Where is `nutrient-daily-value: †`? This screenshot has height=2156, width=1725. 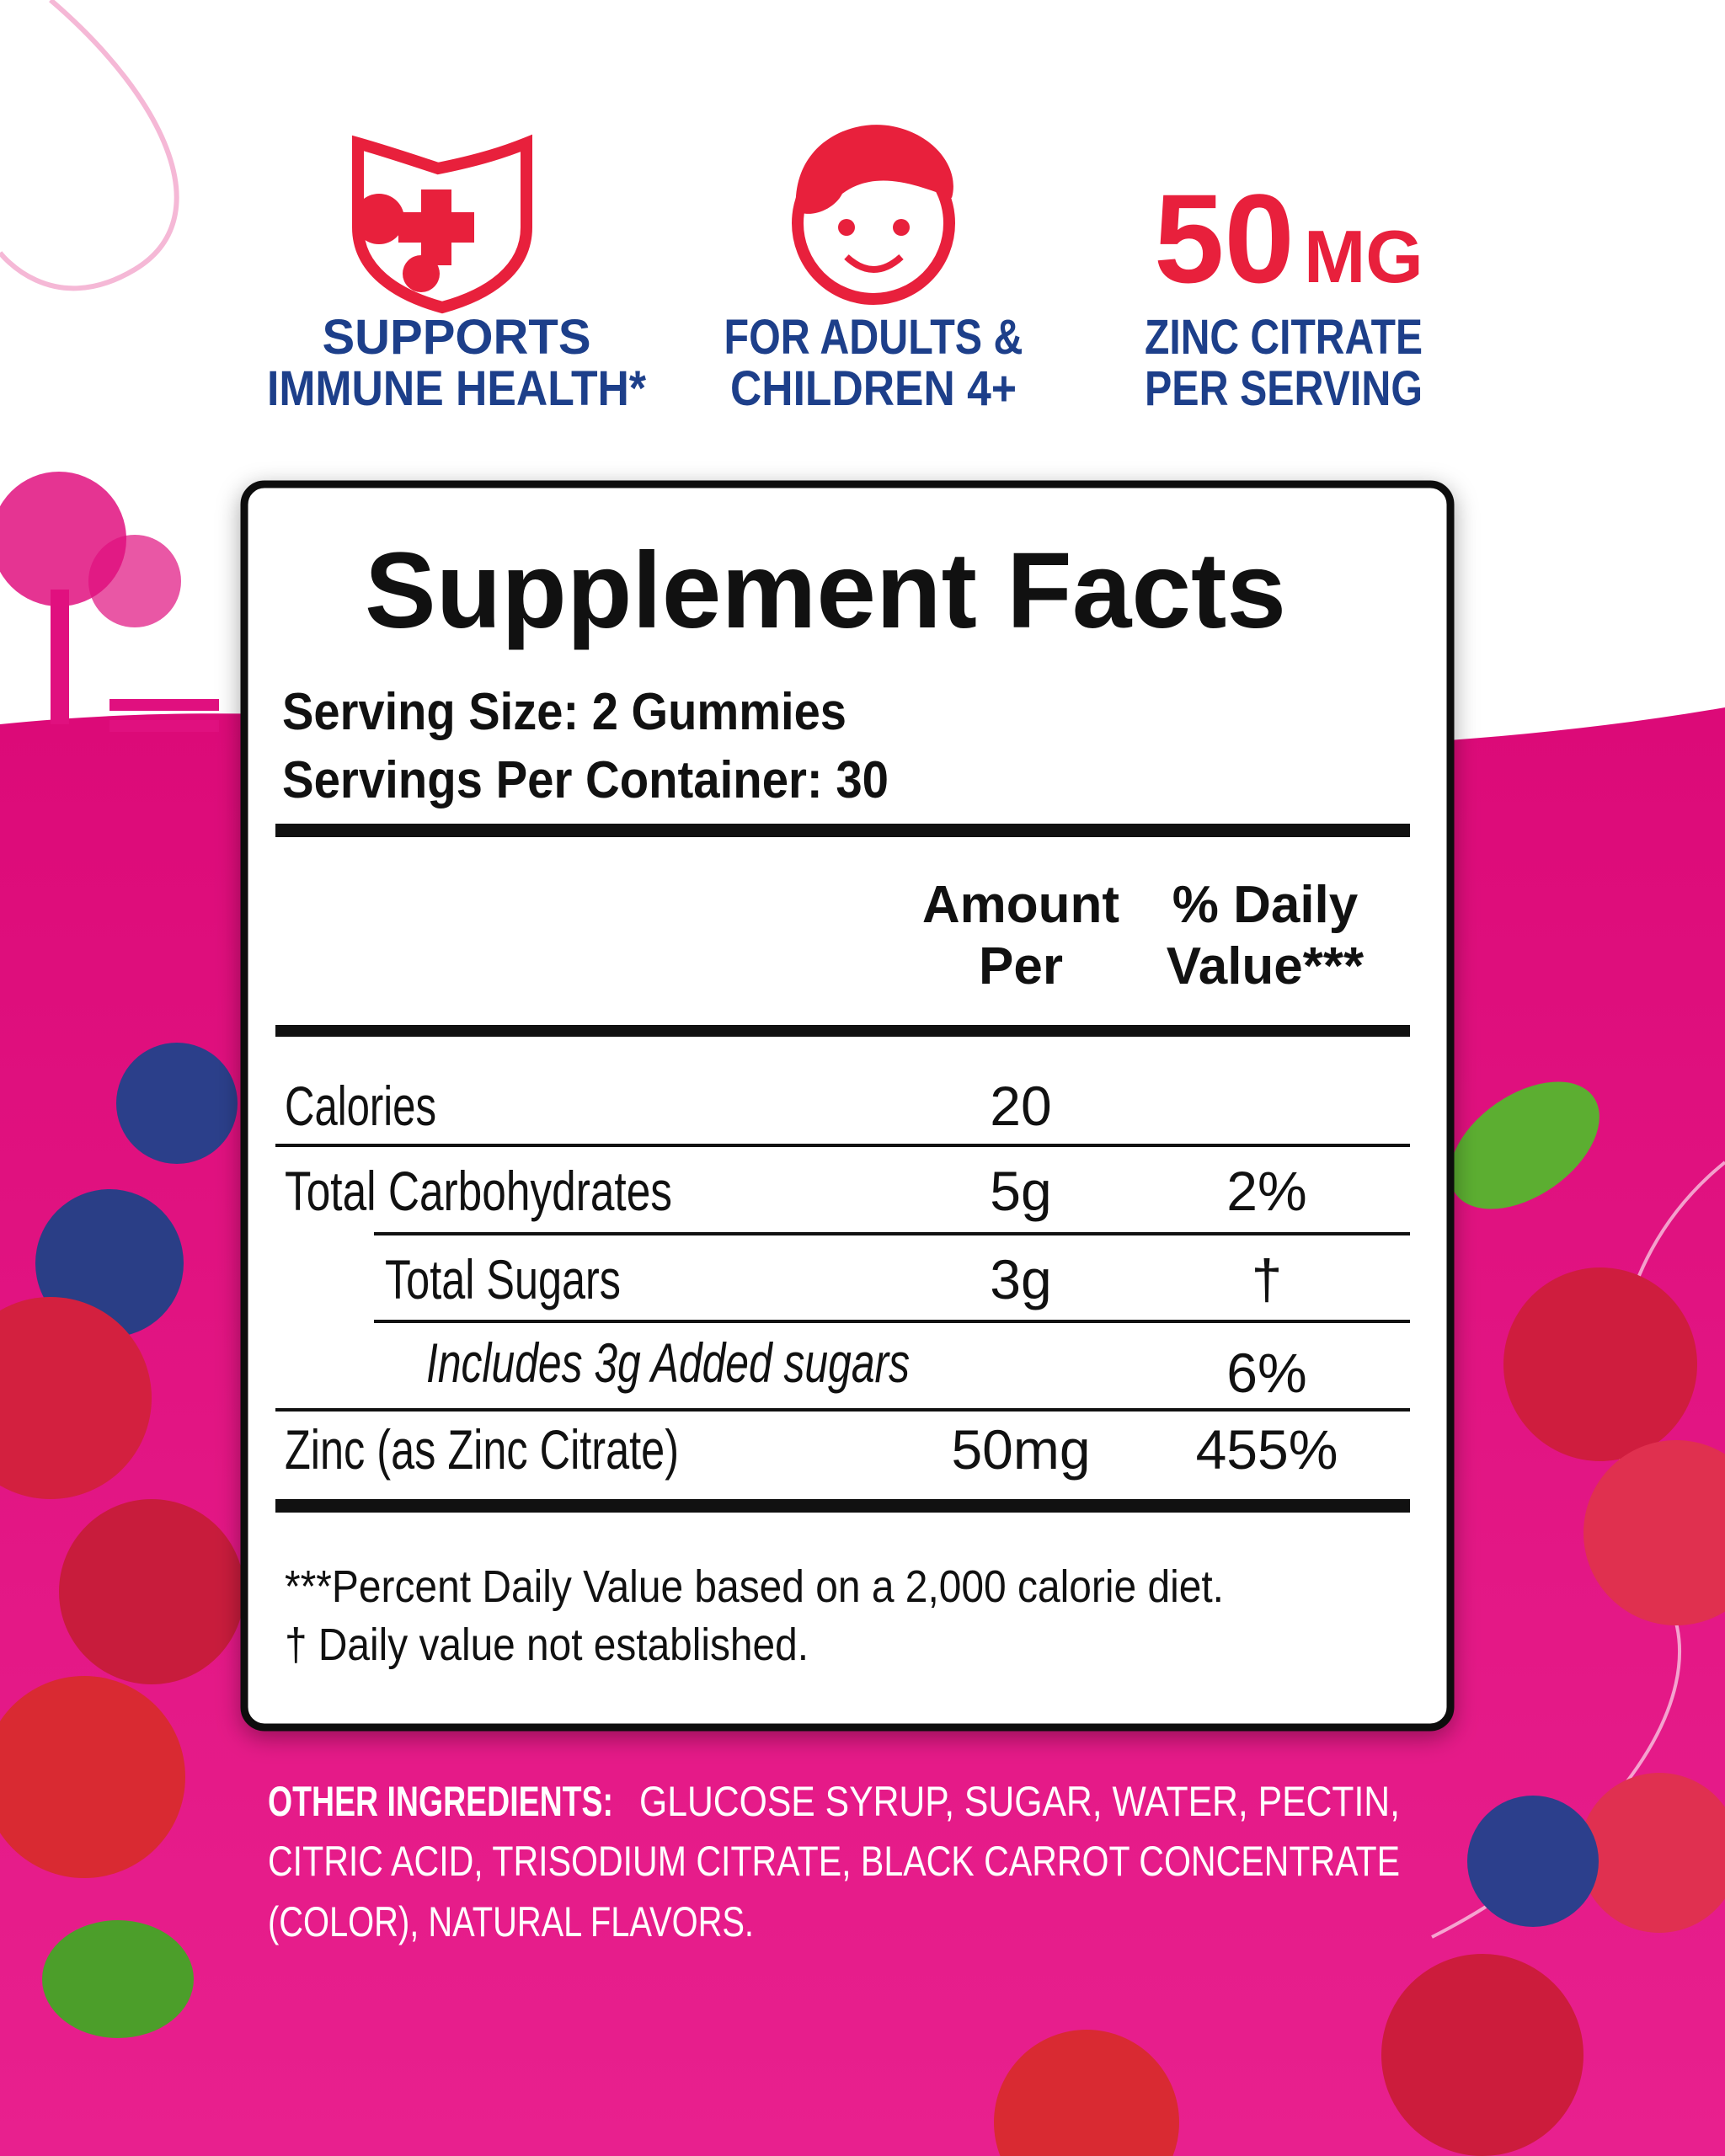 nutrient-daily-value: † is located at coordinates (1267, 1279).